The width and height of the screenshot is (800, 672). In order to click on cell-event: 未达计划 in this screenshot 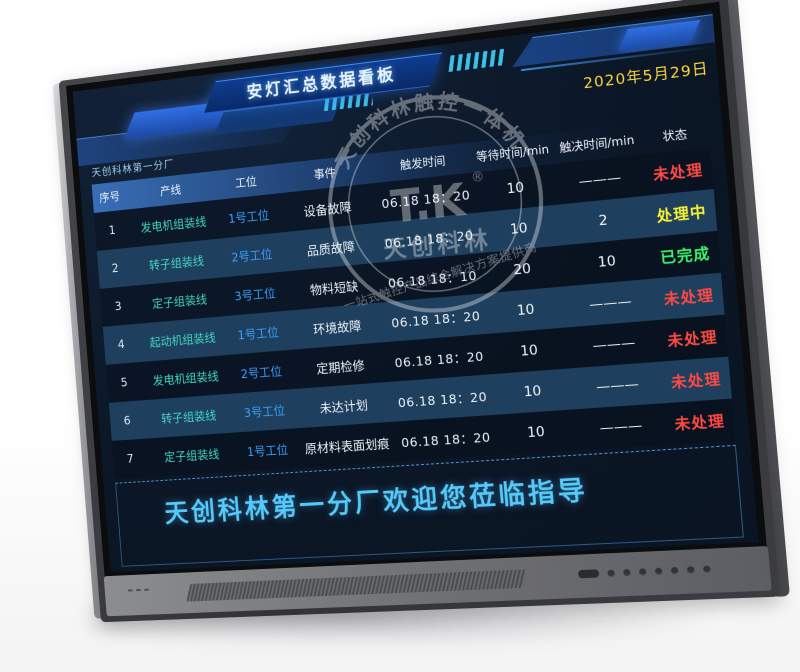, I will do `click(344, 406)`.